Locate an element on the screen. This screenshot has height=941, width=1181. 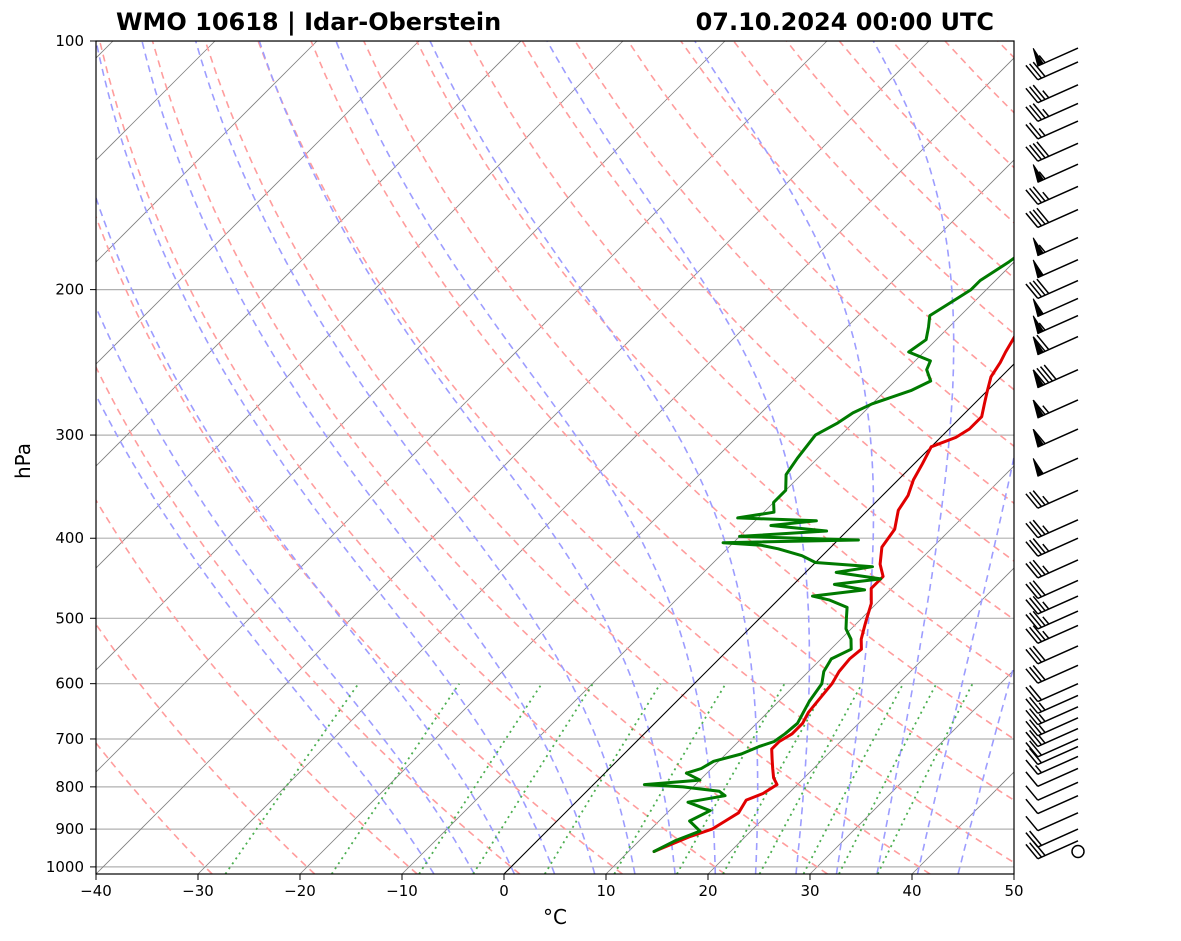
x-axis-label: °C is located at coordinates (555, 917).